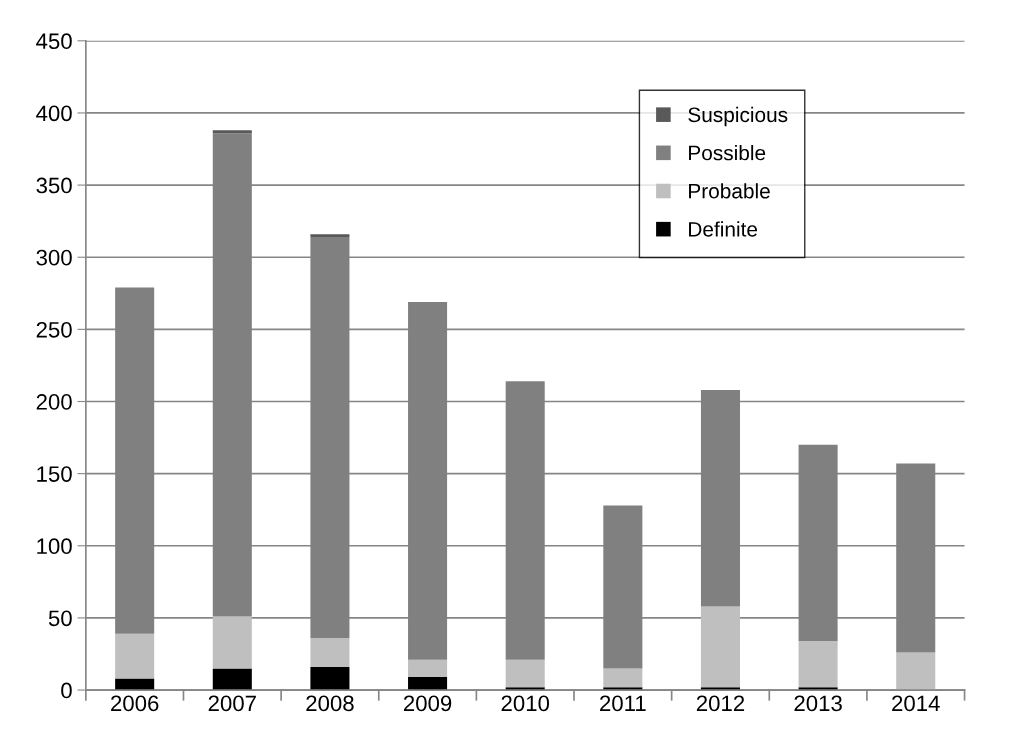 The width and height of the screenshot is (1010, 742). Describe the element at coordinates (135, 703) in the screenshot. I see `x-tick-label: 2006` at that location.